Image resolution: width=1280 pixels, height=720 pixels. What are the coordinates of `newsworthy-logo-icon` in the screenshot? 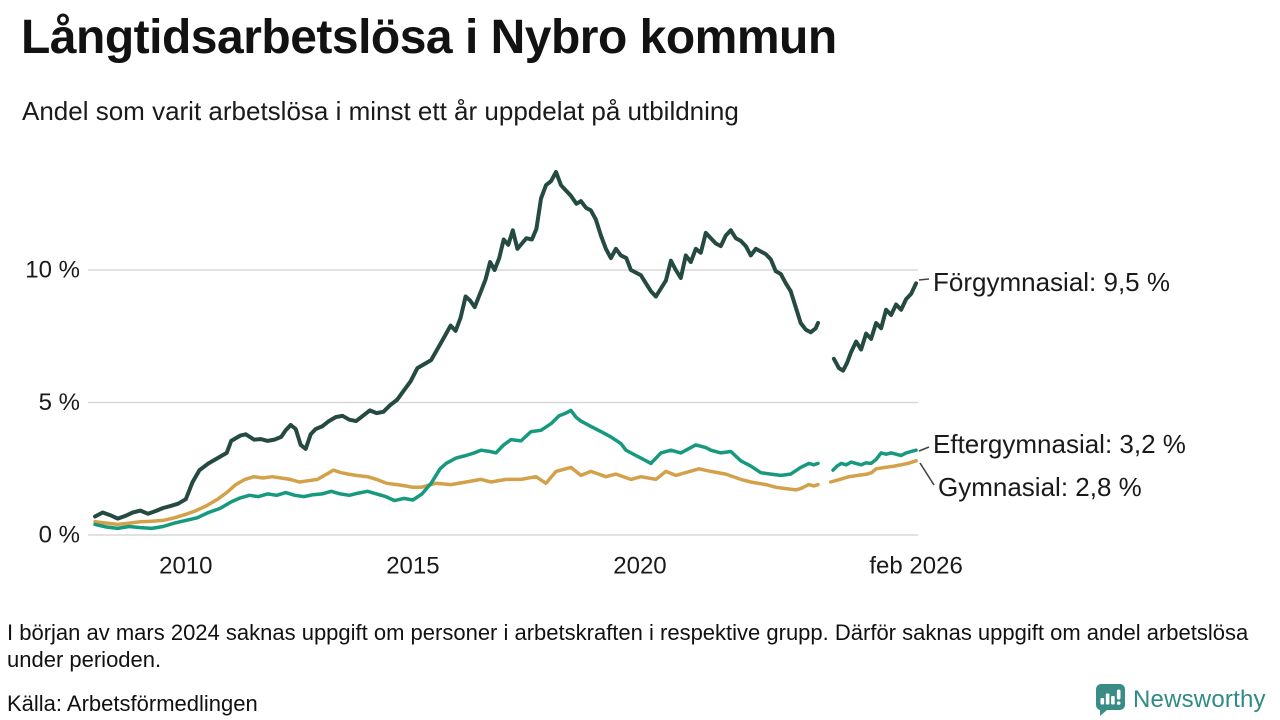 It's located at (1110, 699).